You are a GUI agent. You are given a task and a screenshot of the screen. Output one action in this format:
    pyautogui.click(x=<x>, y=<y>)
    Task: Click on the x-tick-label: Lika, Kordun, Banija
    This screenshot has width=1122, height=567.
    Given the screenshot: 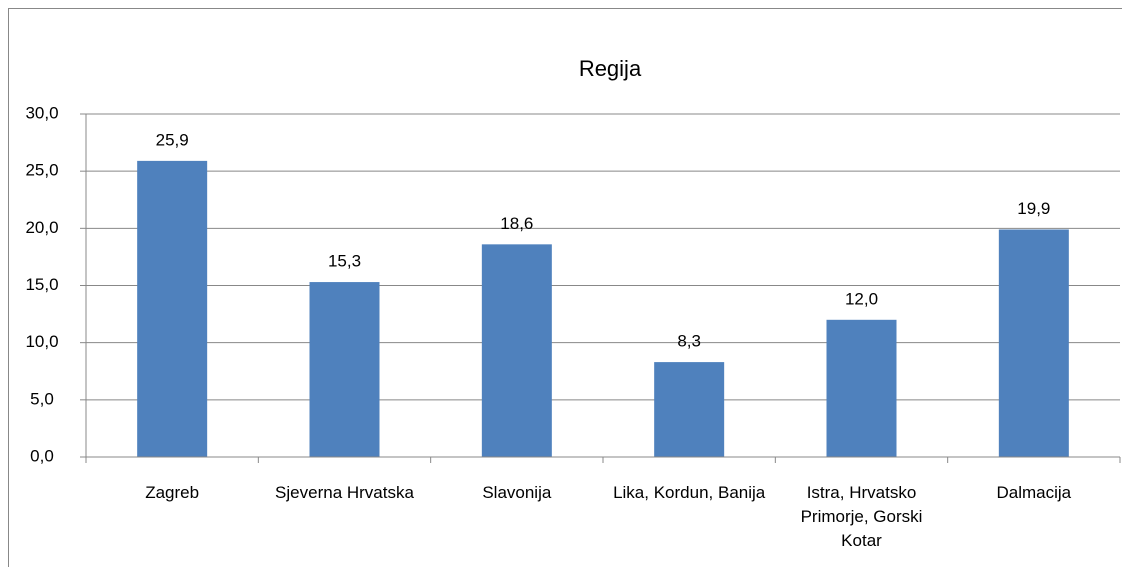 What is the action you would take?
    pyautogui.click(x=689, y=492)
    